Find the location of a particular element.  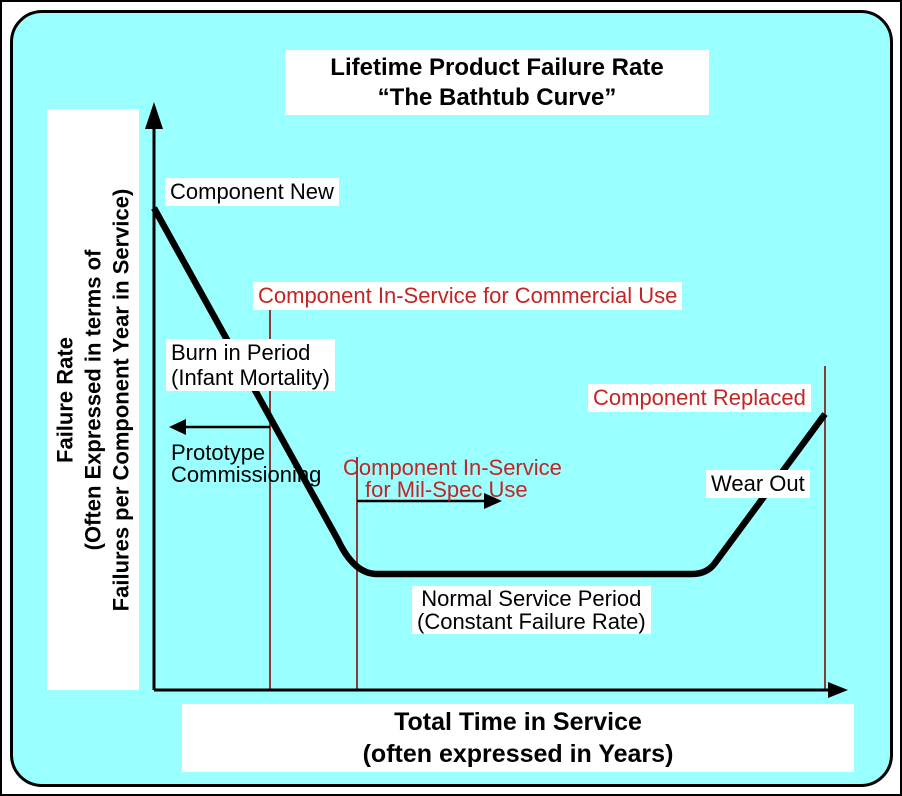

y-axis-arrowhead-icon is located at coordinates (154, 115).